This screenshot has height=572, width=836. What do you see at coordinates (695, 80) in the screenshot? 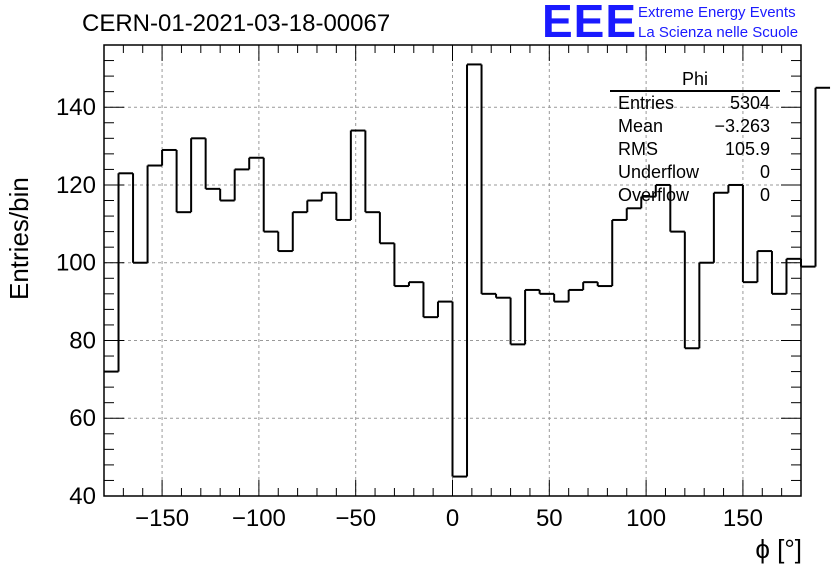
I see `stats-title: Phi` at bounding box center [695, 80].